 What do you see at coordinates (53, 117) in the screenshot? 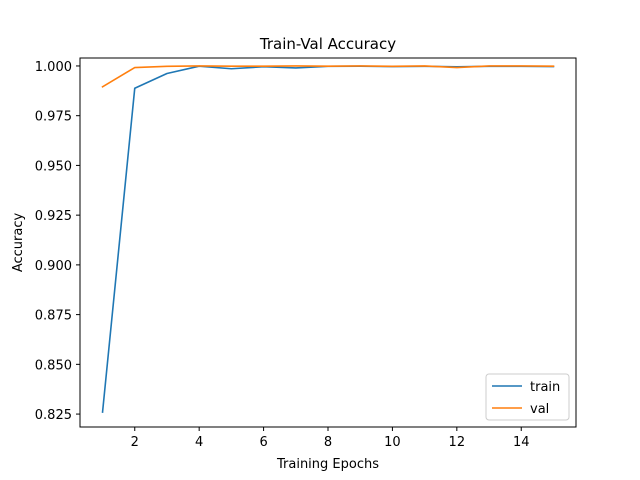
I see `y-tick-label: 0.975` at bounding box center [53, 117].